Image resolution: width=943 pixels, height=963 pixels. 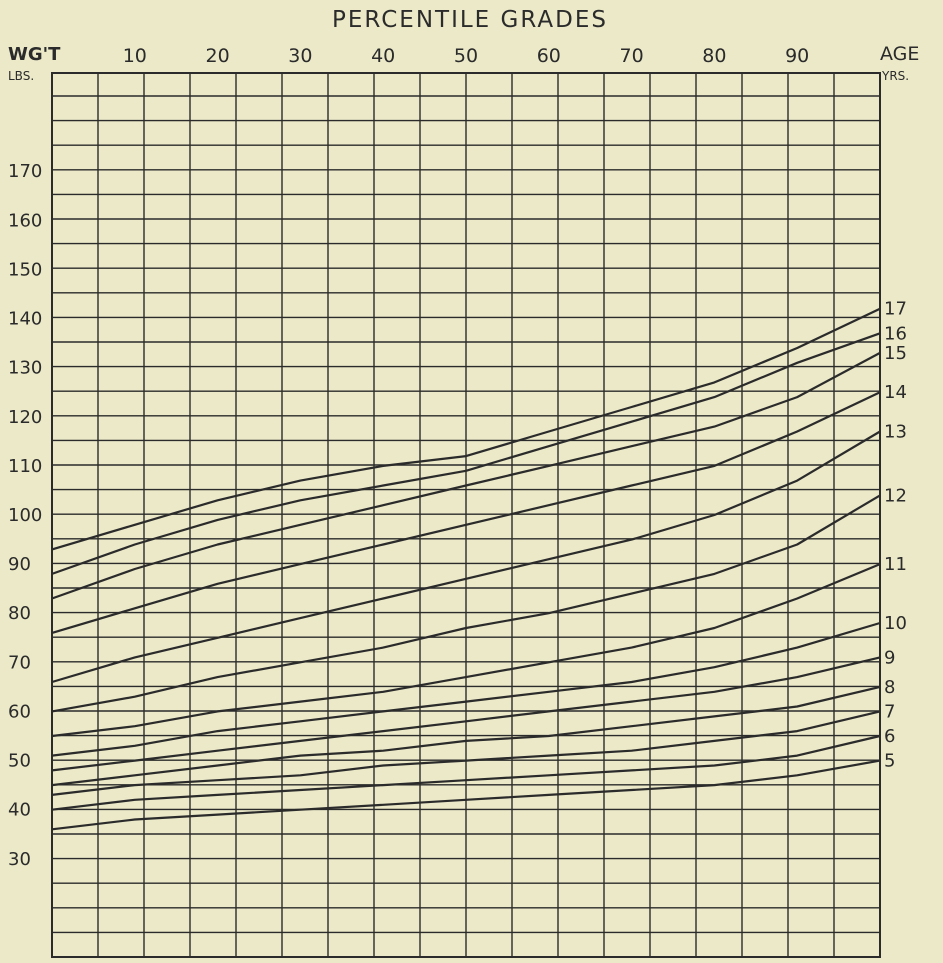 I want to click on y-tick-label: 60, so click(x=19, y=711).